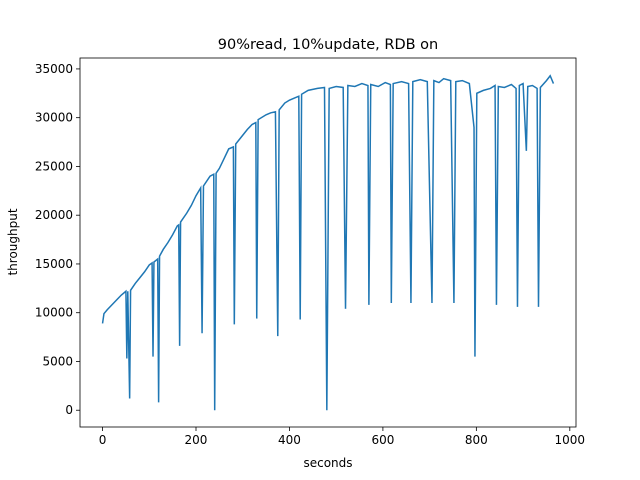  I want to click on x-tick-label: 200, so click(196, 440).